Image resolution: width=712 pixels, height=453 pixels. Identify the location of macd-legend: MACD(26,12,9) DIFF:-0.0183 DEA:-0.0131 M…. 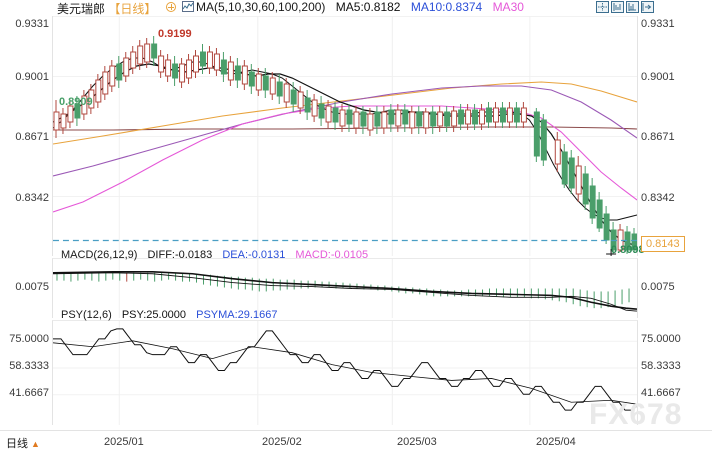
(218, 255).